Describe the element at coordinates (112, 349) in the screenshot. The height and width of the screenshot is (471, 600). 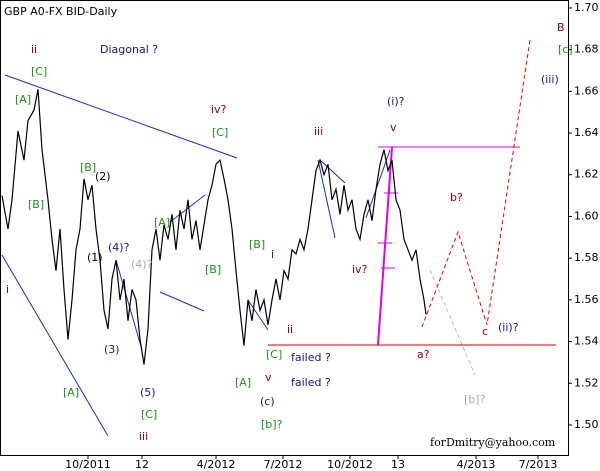
I see `wave-label: (3)` at that location.